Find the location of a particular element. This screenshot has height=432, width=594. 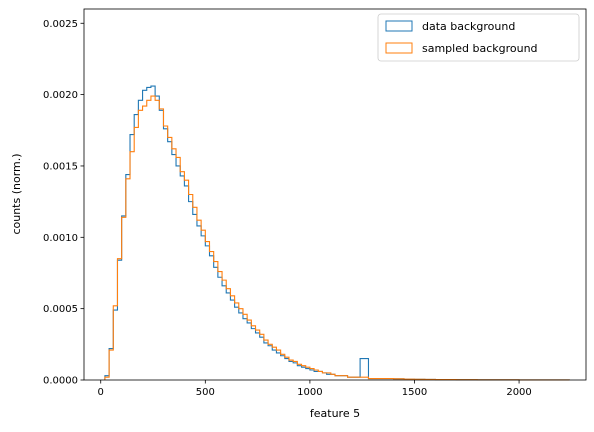

legend-swatch-data-background is located at coordinates (399, 26).